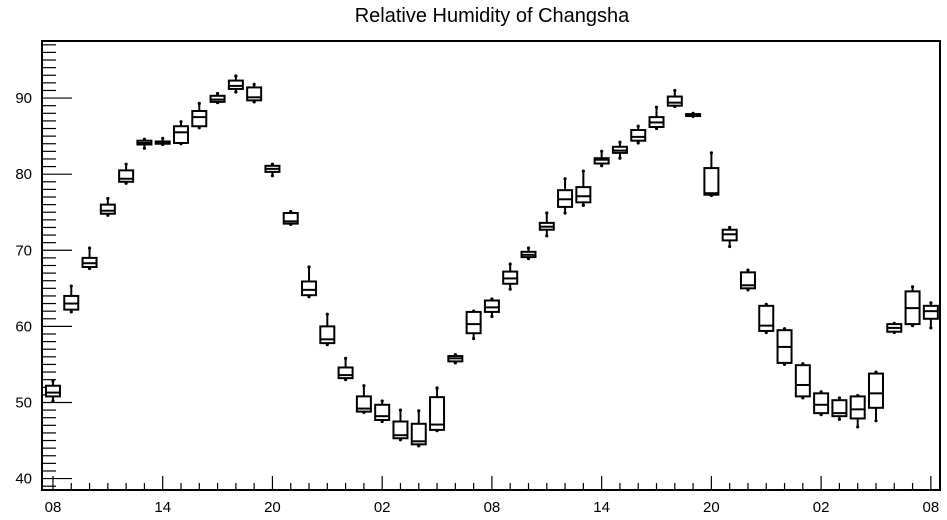  What do you see at coordinates (162, 507) in the screenshot?
I see `x-tick-label: 14` at bounding box center [162, 507].